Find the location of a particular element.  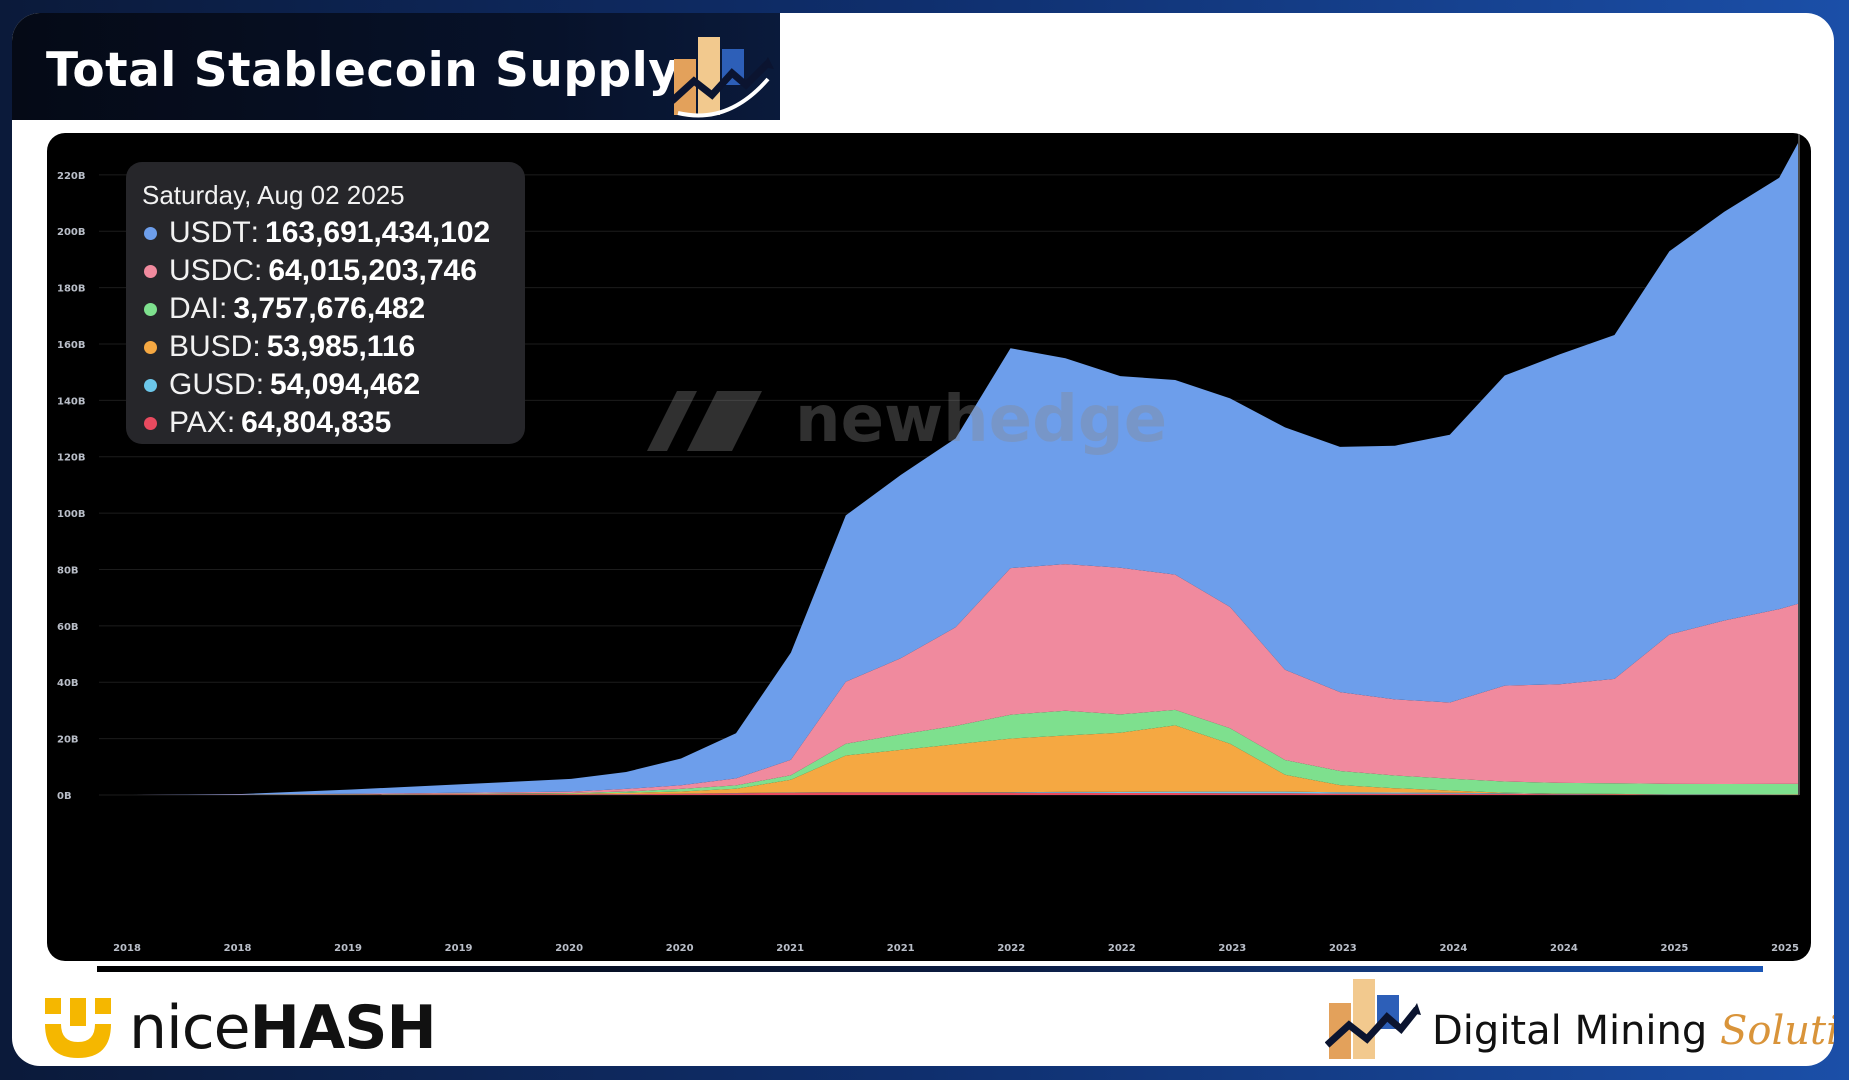

y-tick-label: 180B is located at coordinates (71, 289).